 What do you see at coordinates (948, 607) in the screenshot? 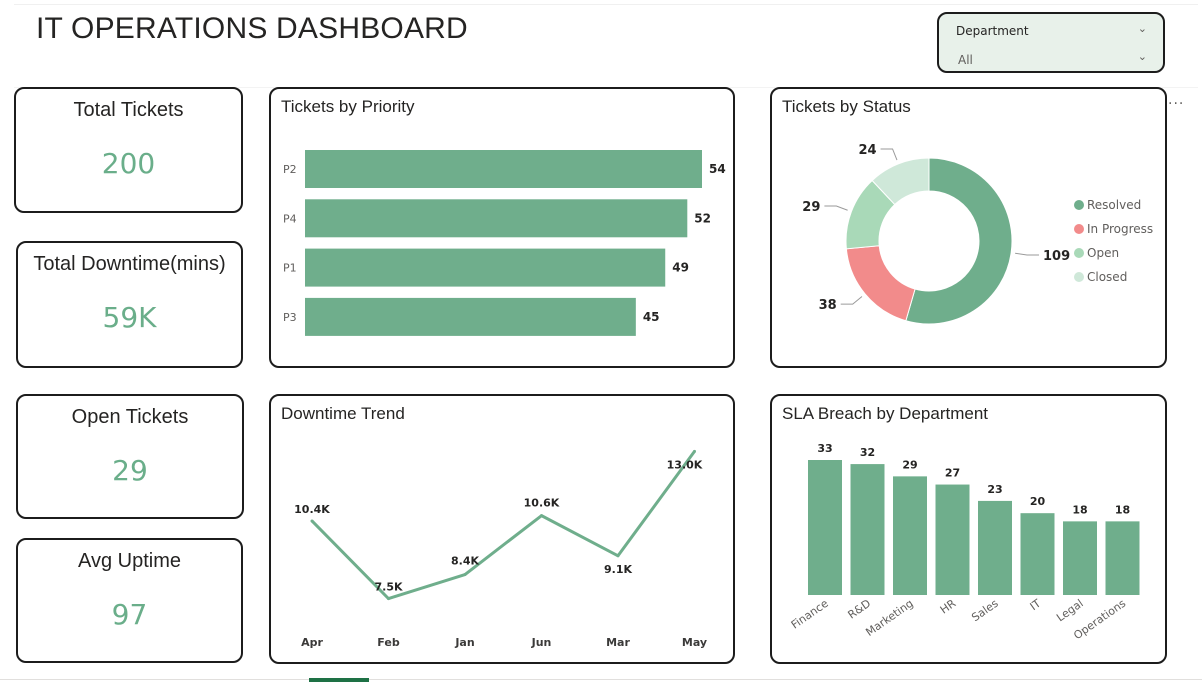
I see `x-tick-label: HR` at bounding box center [948, 607].